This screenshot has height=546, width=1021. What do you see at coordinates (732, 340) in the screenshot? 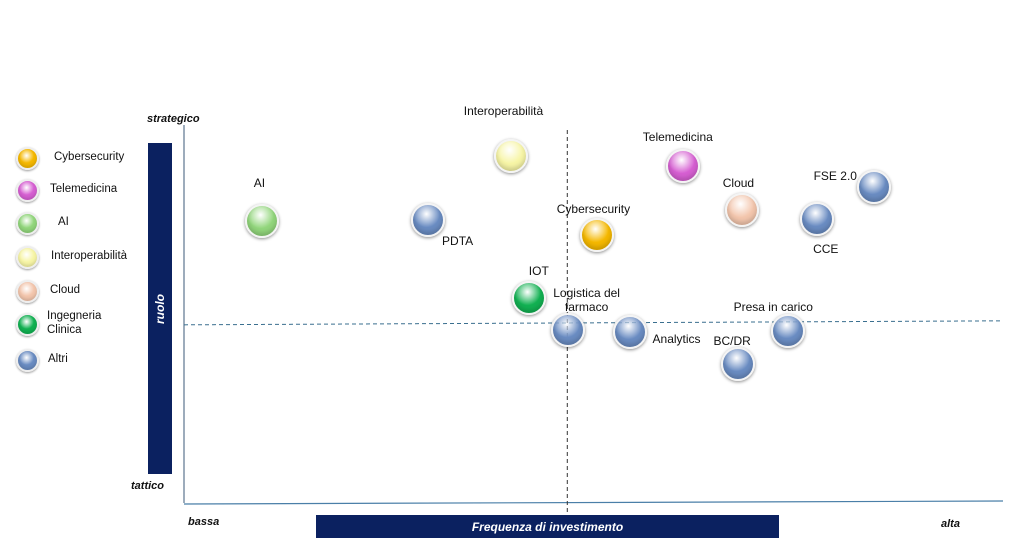
I see `bubble-label-bc-dr: BC/DR` at bounding box center [732, 340].